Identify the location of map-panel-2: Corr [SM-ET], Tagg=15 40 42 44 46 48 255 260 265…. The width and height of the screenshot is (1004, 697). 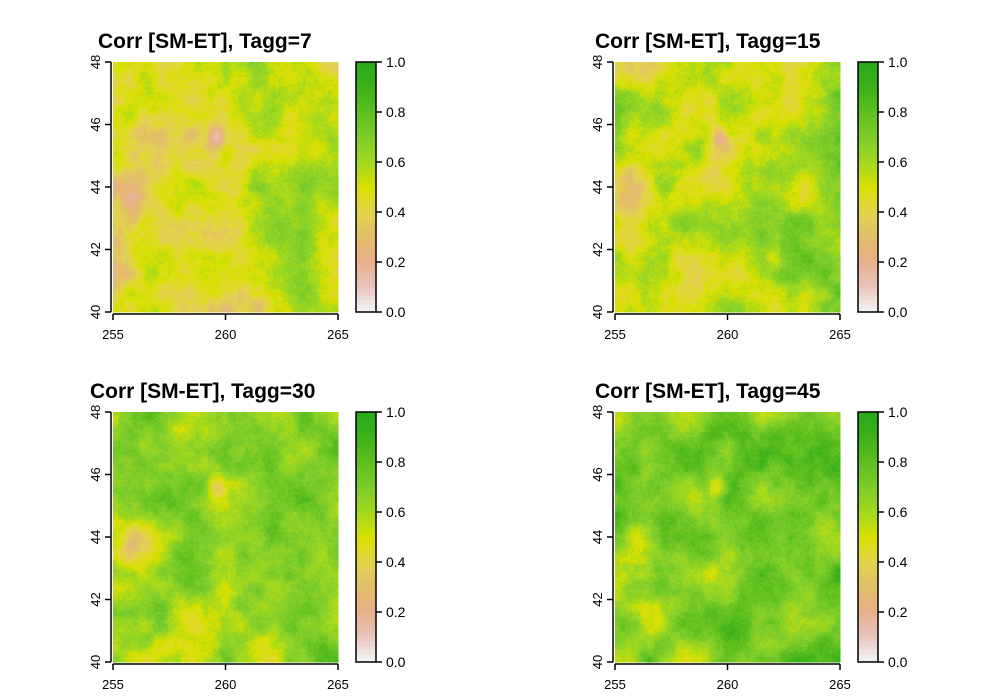
(749, 186).